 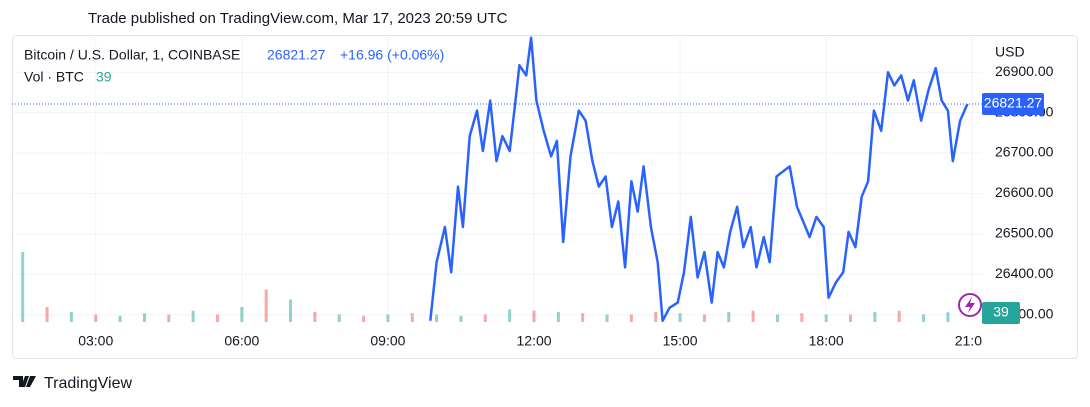 I want to click on x-tick-label: 06:00, so click(x=241, y=341).